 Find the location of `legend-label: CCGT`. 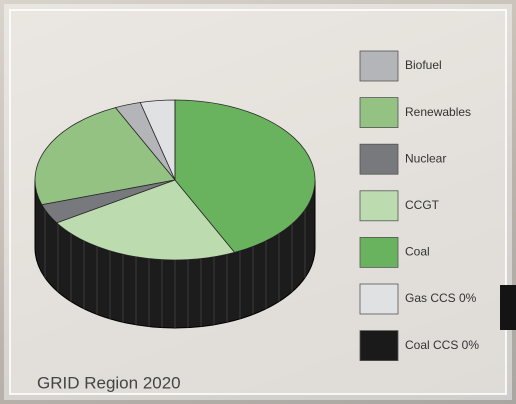

legend-label: CCGT is located at coordinates (422, 205).